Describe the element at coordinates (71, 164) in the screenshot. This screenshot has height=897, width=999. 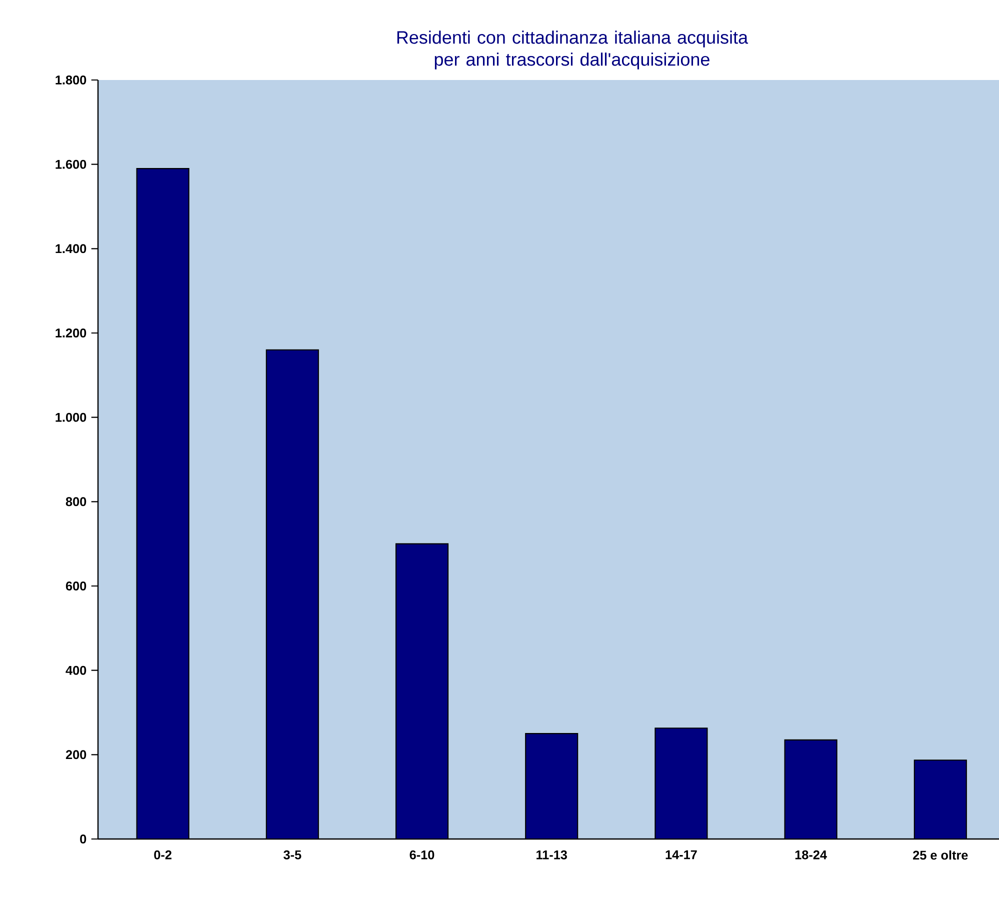
I see `y-tick-label: 1.600` at that location.